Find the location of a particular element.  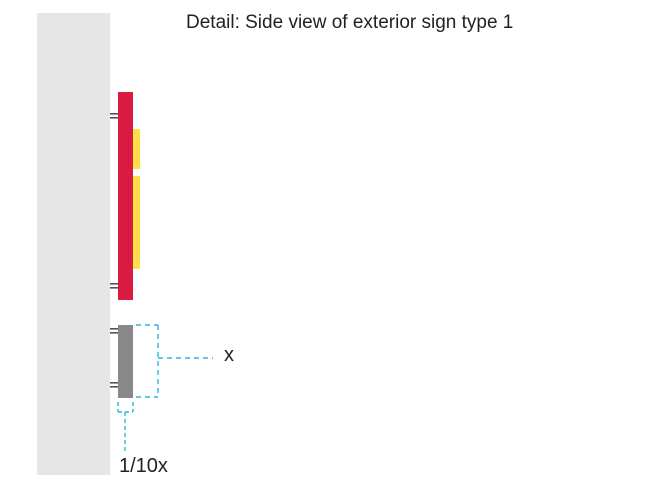

main-sign-face-upper is located at coordinates (136, 149).